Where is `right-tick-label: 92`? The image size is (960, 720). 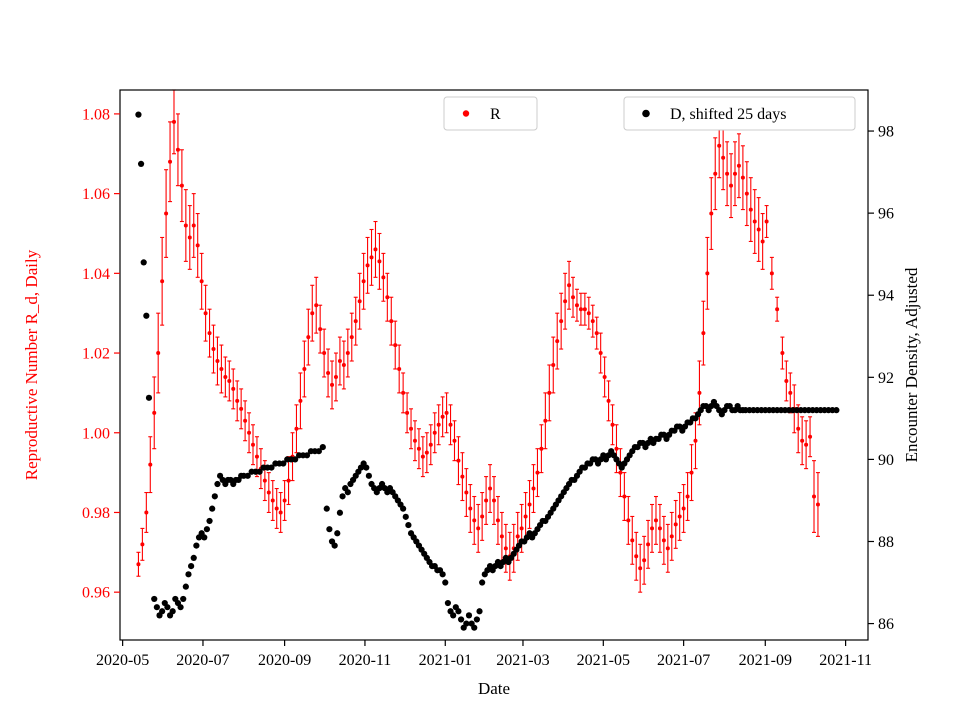
right-tick-label: 92 is located at coordinates (886, 378).